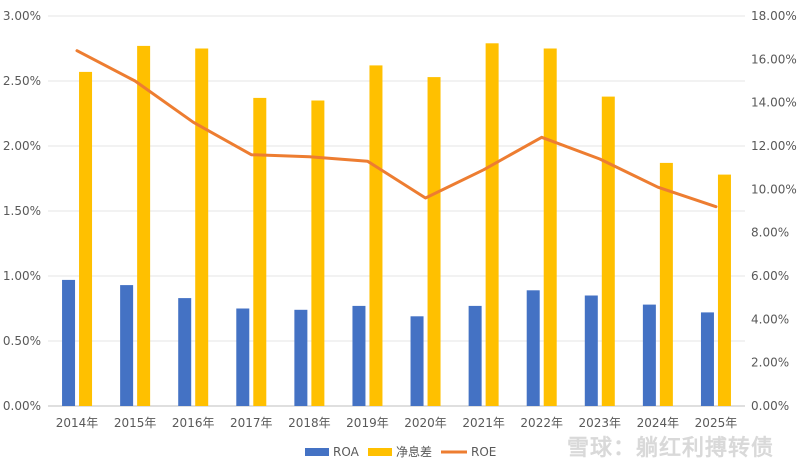  What do you see at coordinates (22, 406) in the screenshot?
I see `y-left-tick-label: 0.00%` at bounding box center [22, 406].